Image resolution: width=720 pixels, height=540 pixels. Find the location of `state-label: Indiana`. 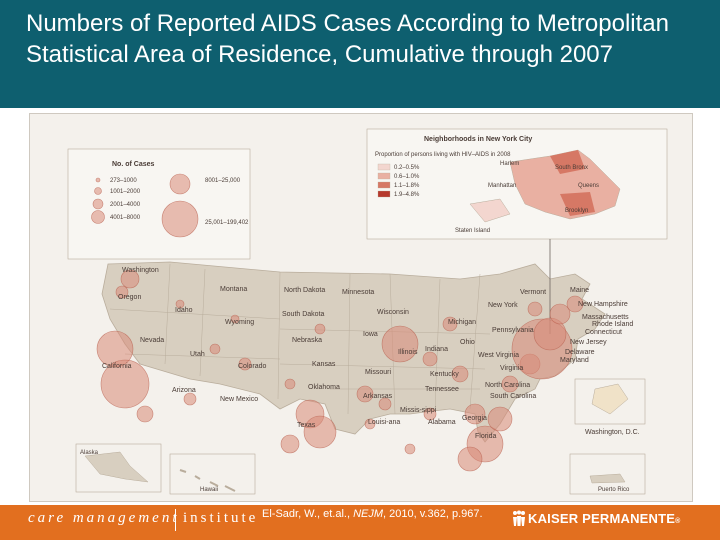

state-label: Indiana is located at coordinates (436, 349).